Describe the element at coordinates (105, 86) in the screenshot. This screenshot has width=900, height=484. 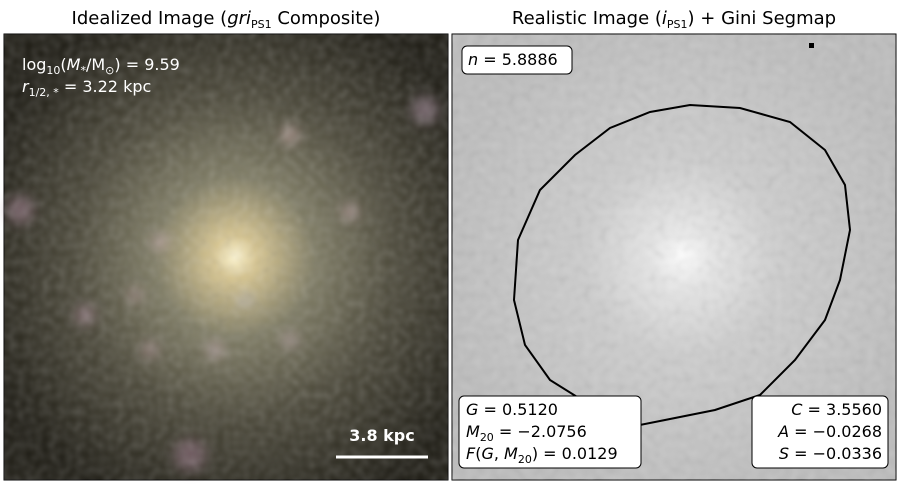
I see `radius-annotation-part: = 3.22 kpc` at that location.